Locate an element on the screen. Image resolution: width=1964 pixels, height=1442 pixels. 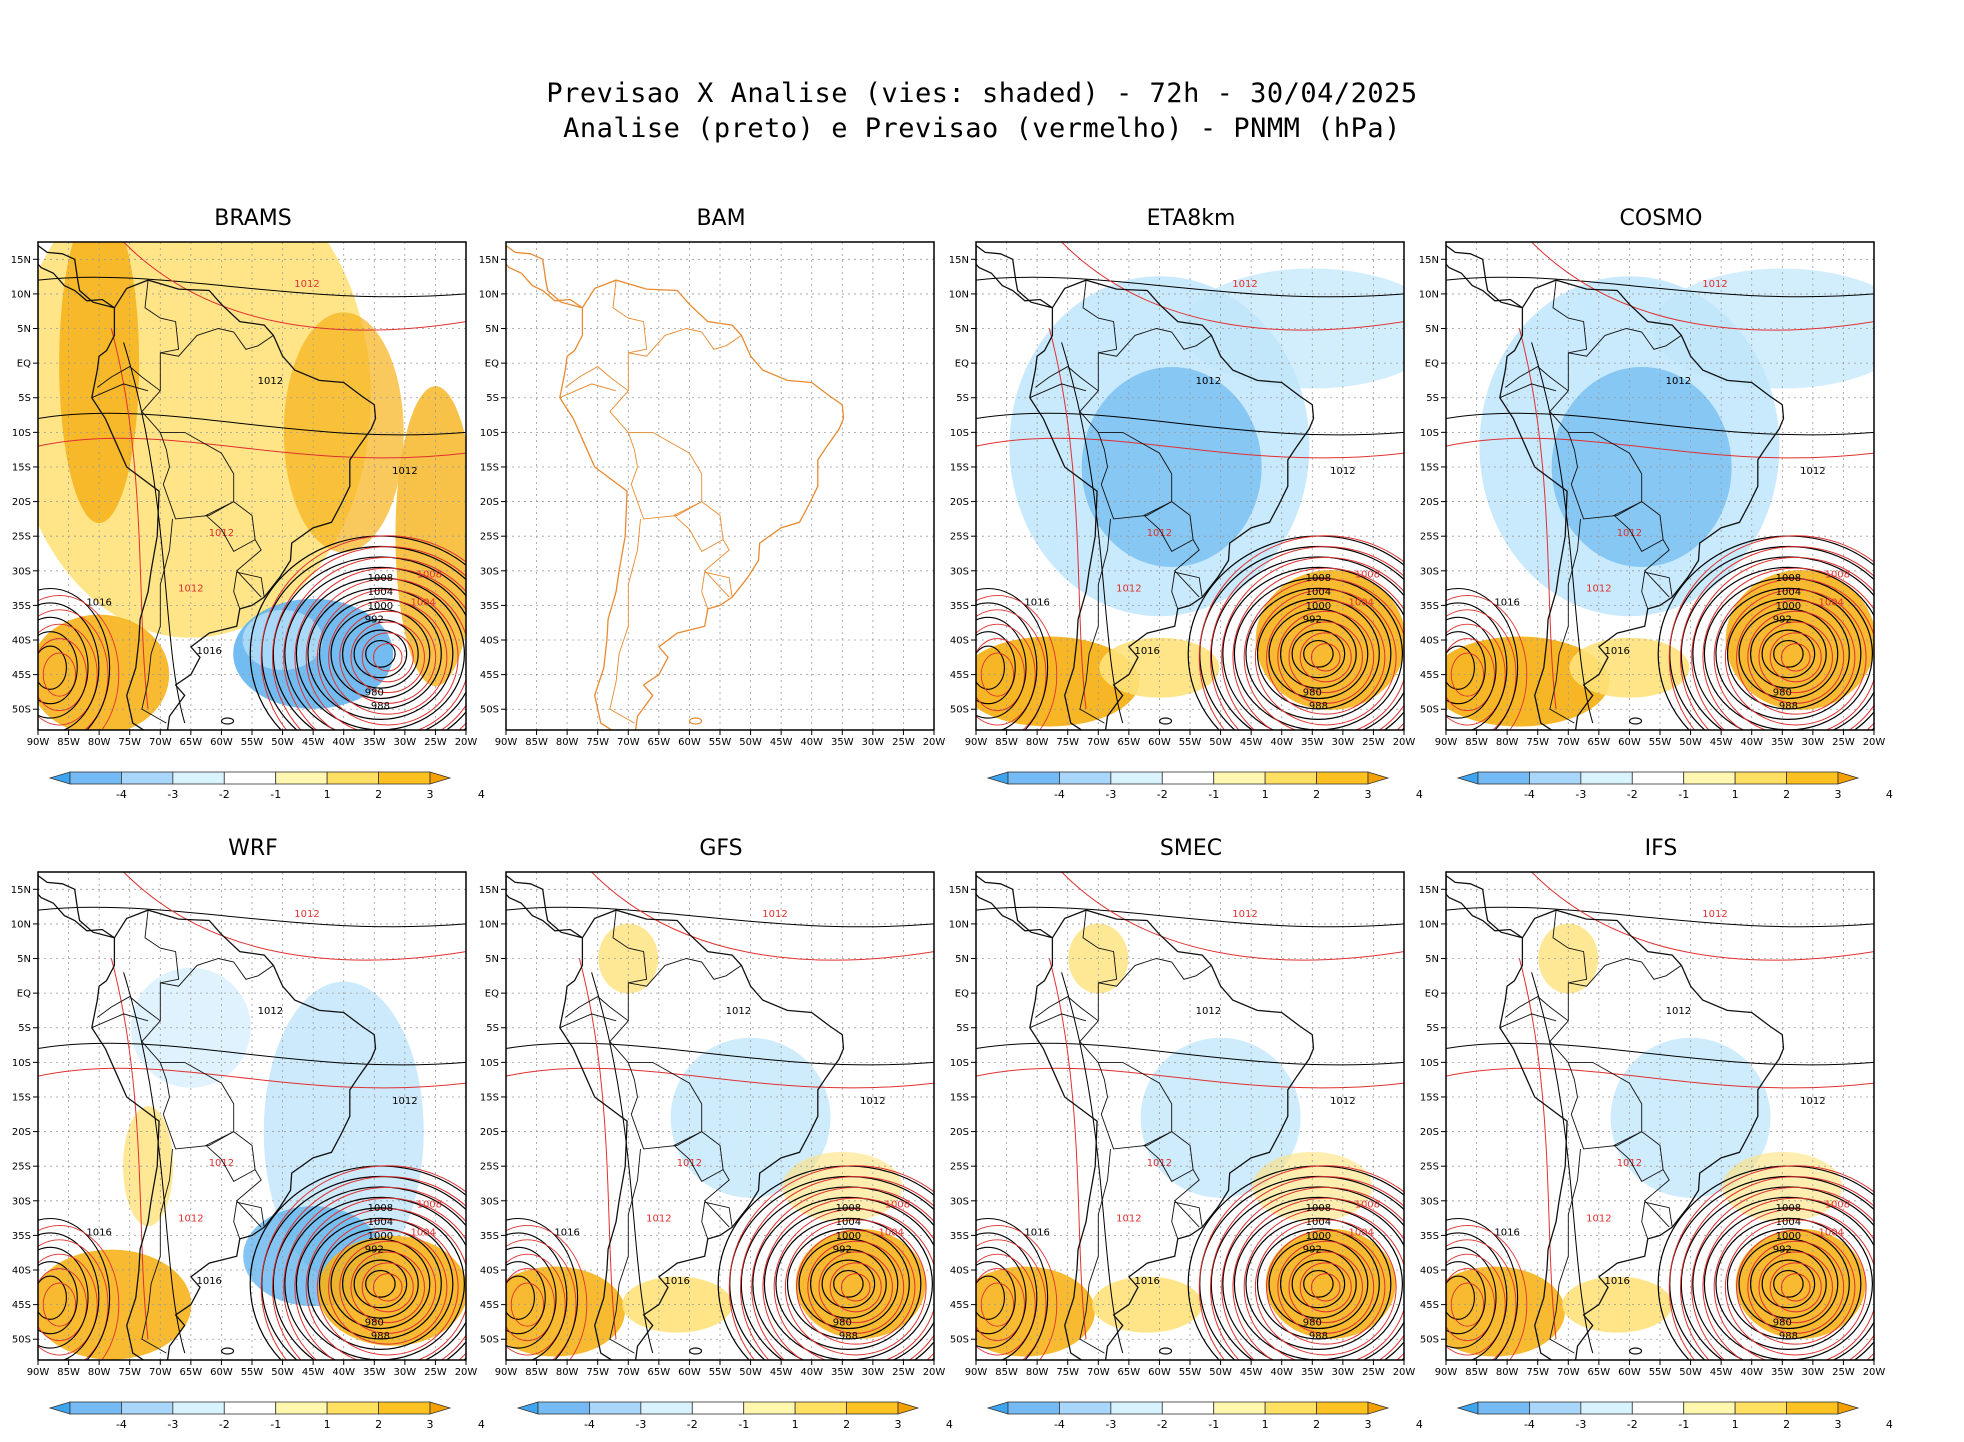
colorbar-tick-label: -2 is located at coordinates (224, 1424).